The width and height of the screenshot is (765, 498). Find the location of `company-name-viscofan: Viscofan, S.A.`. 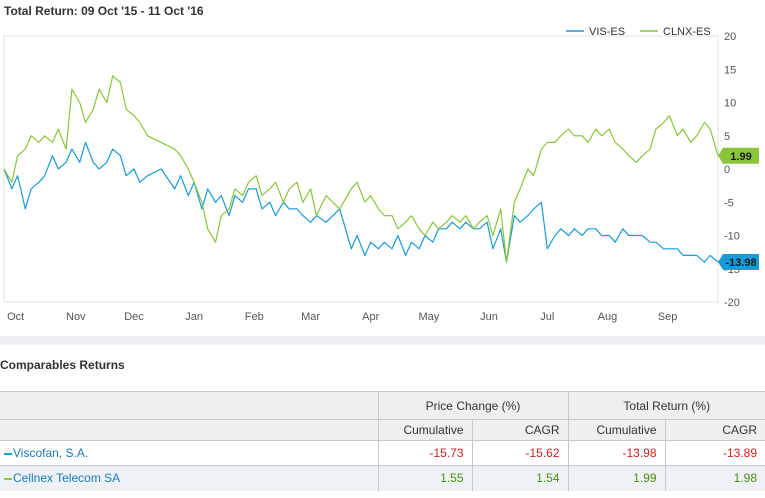

company-name-viscofan: Viscofan, S.A. is located at coordinates (189, 453).